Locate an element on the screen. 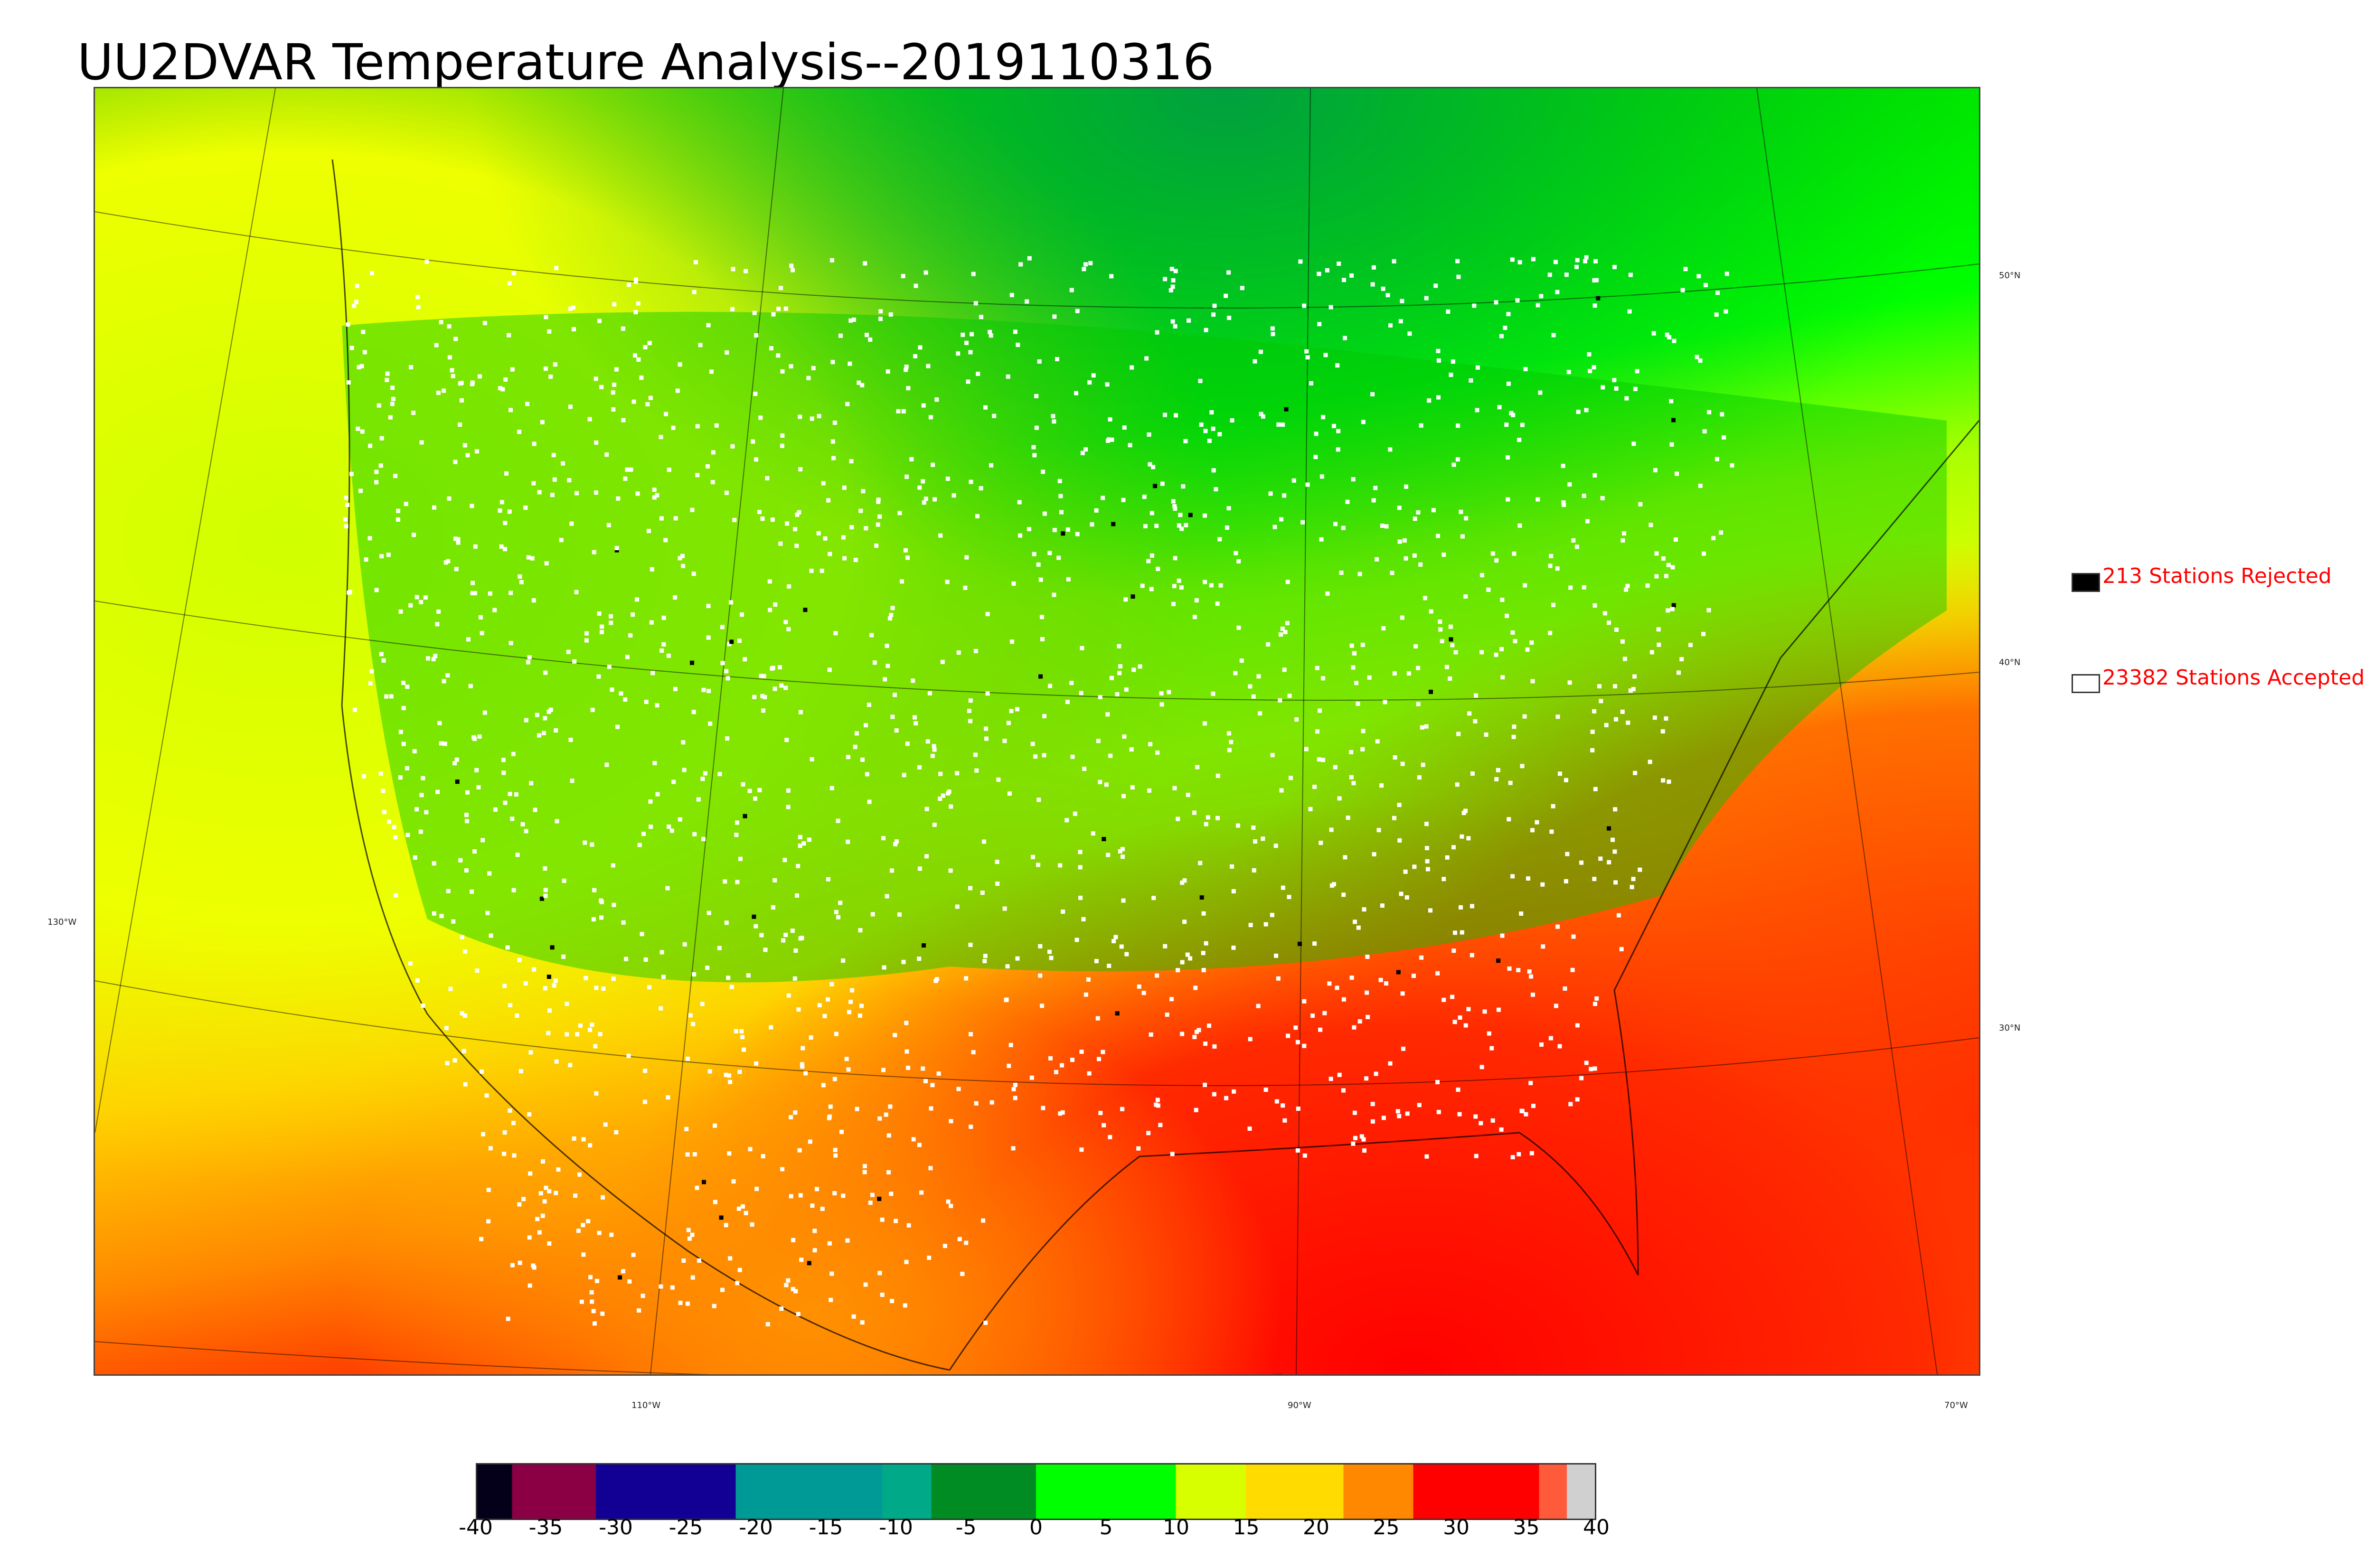 This screenshot has width=2374, height=1568. colorbar-tick-label: 5 is located at coordinates (1106, 1528).